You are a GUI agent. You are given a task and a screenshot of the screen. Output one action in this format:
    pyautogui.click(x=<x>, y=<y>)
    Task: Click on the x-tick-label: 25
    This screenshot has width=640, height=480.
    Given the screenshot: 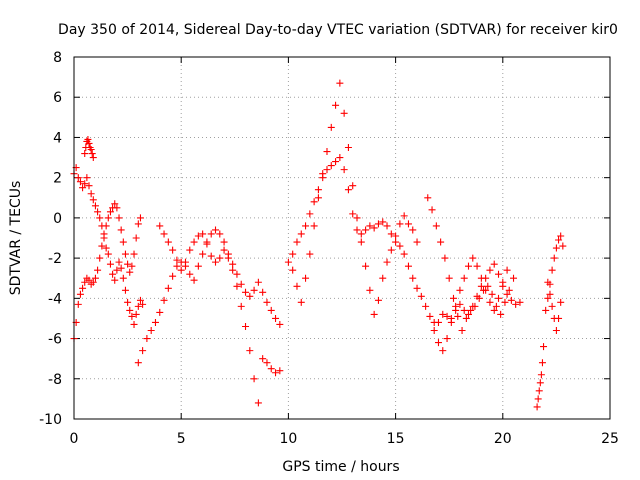 What is the action you would take?
    pyautogui.click(x=610, y=439)
    